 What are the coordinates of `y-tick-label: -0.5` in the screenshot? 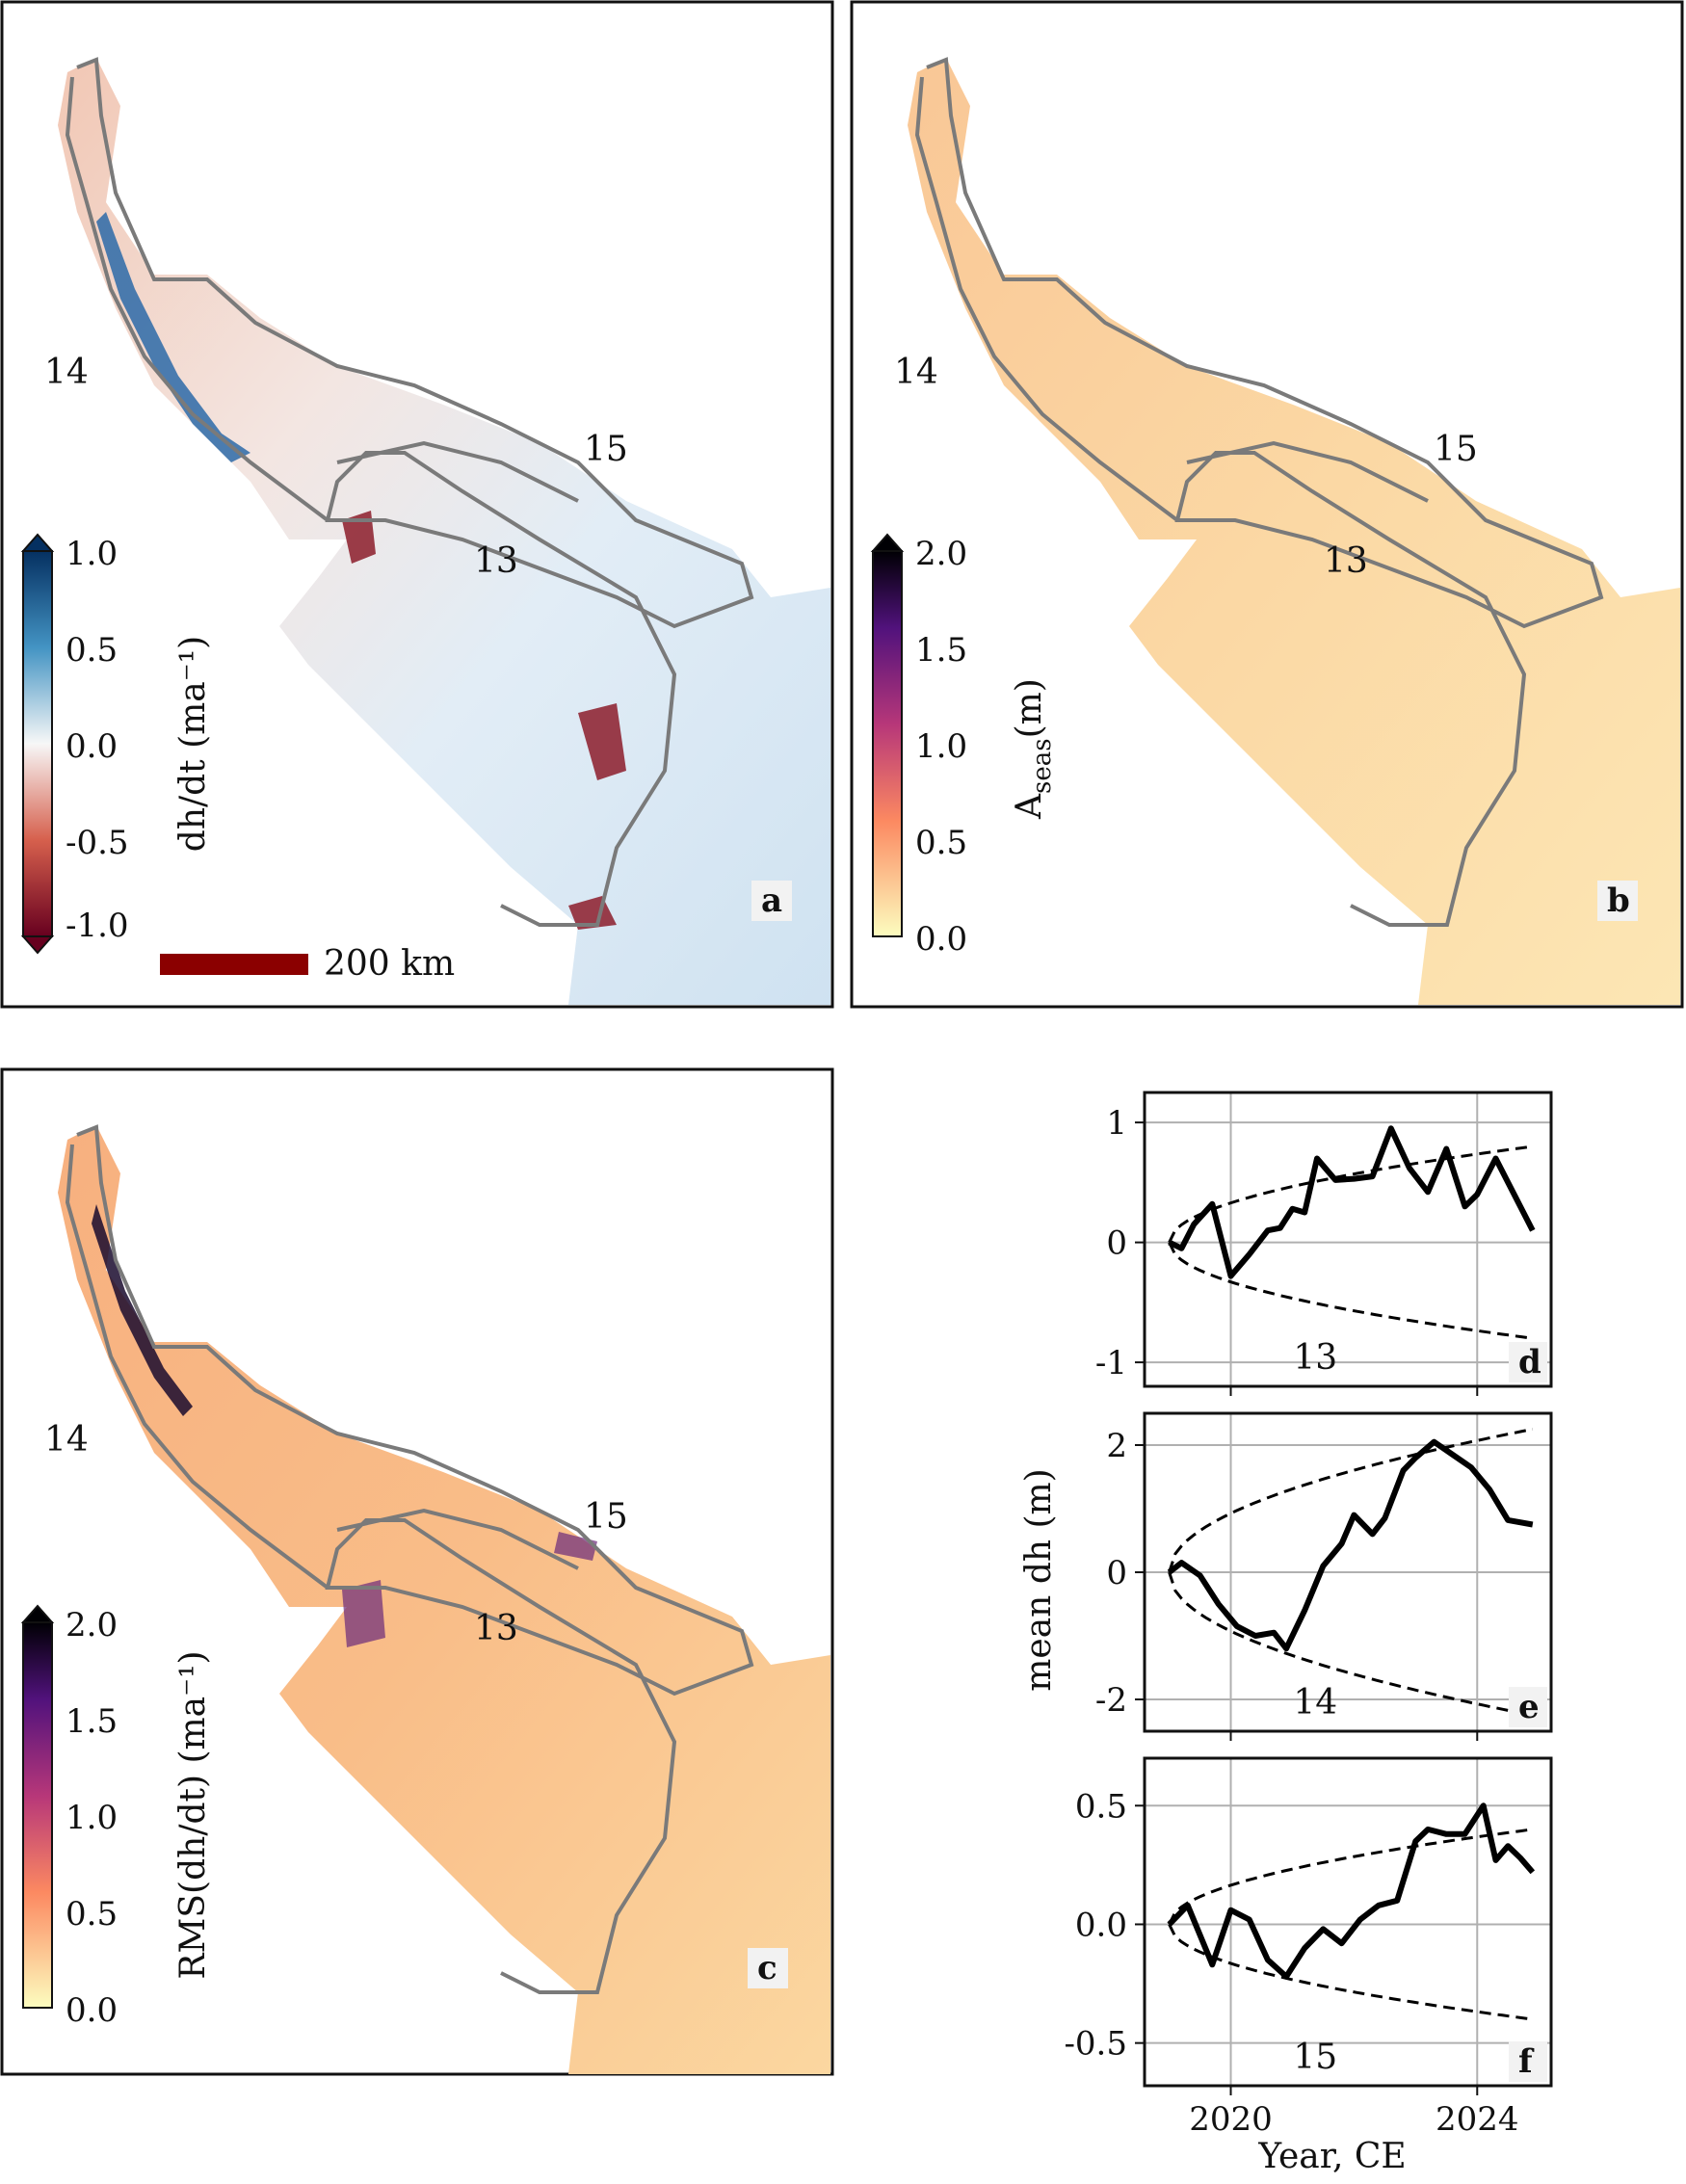 It's located at (1096, 2045).